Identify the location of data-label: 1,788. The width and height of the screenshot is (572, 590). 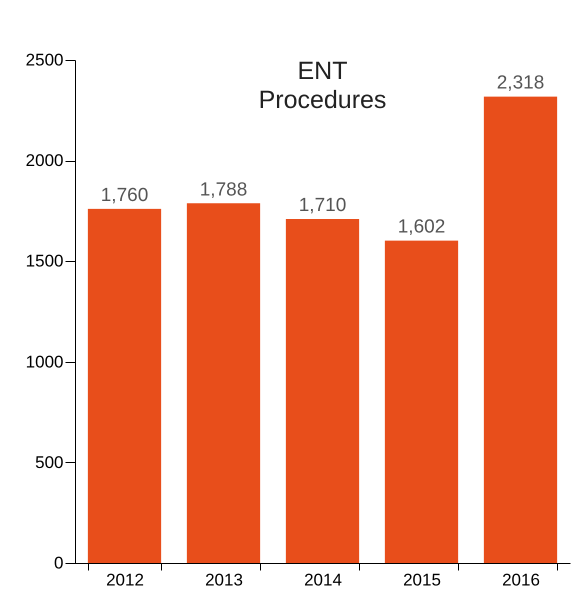
(224, 189).